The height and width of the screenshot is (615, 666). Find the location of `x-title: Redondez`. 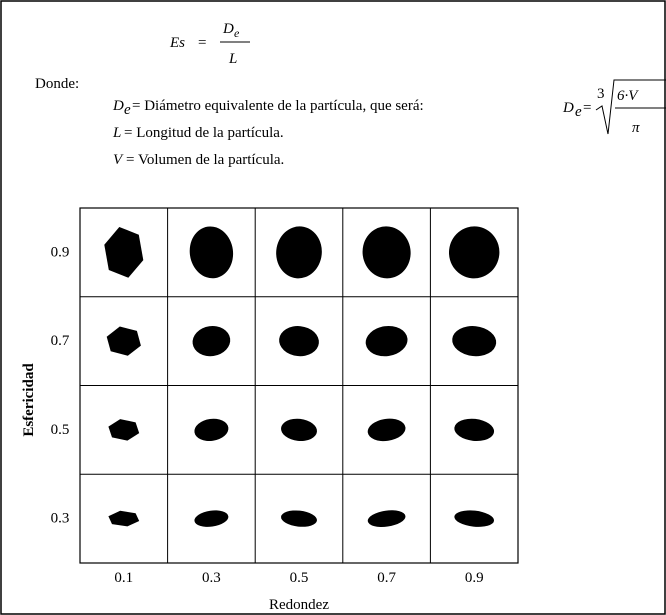

x-title: Redondez is located at coordinates (299, 605).